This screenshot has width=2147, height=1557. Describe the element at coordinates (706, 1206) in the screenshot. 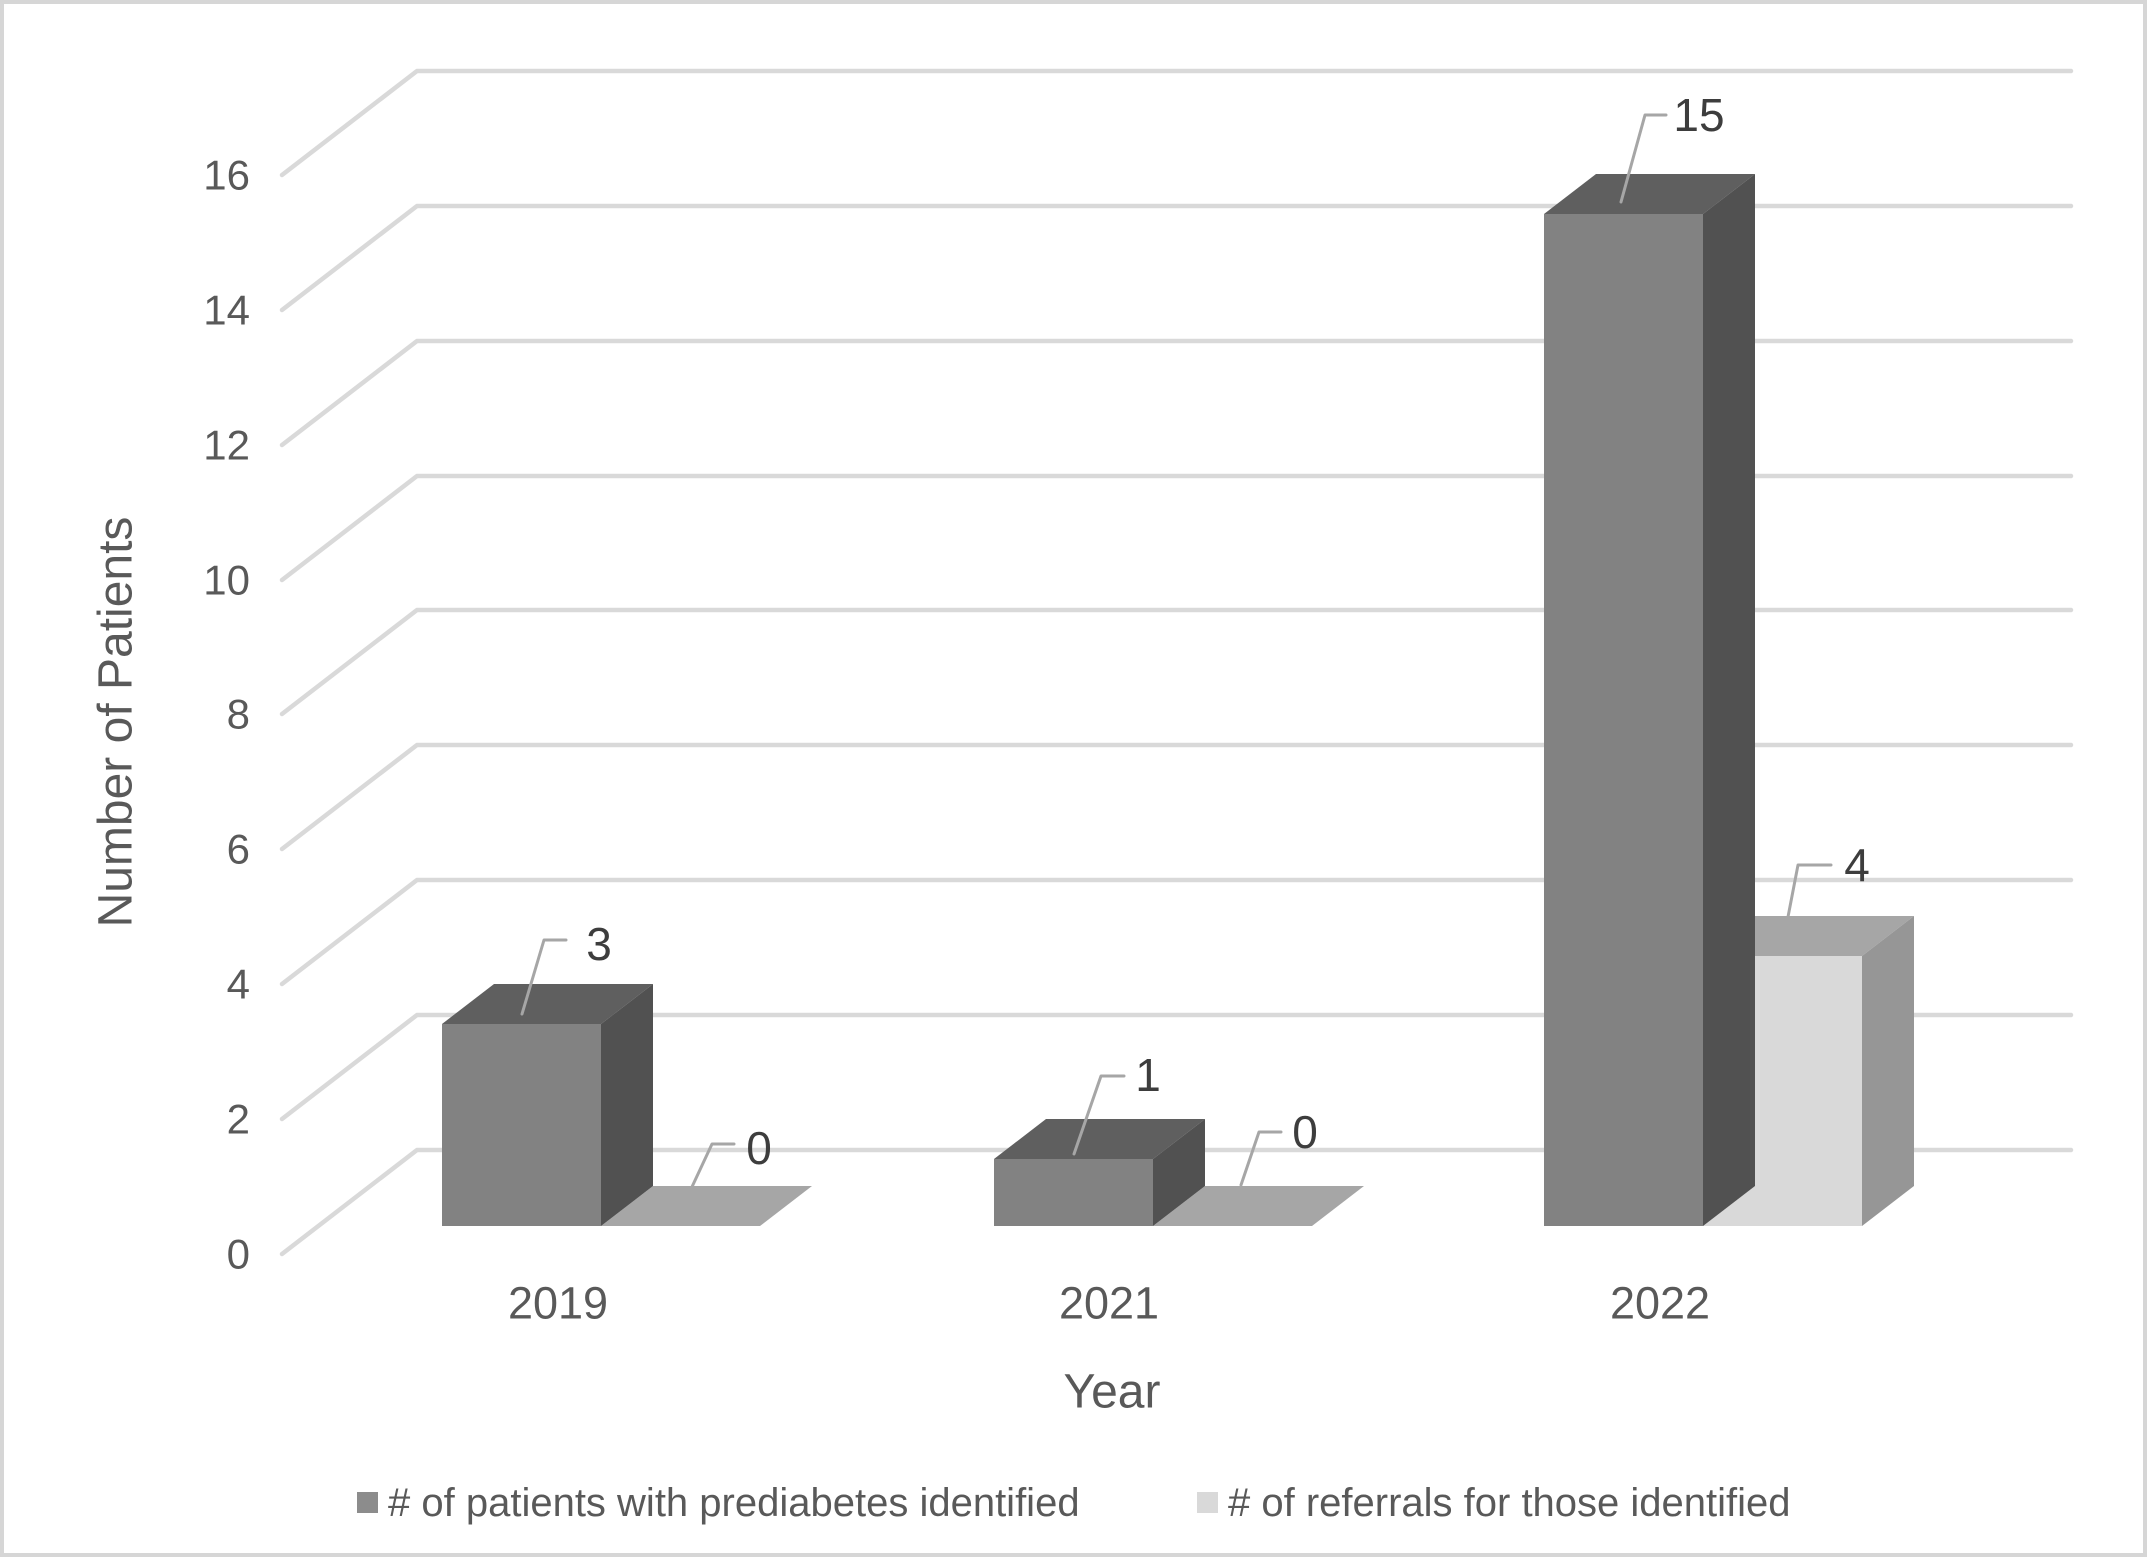

I see `bar-2019-referrals-flat` at that location.